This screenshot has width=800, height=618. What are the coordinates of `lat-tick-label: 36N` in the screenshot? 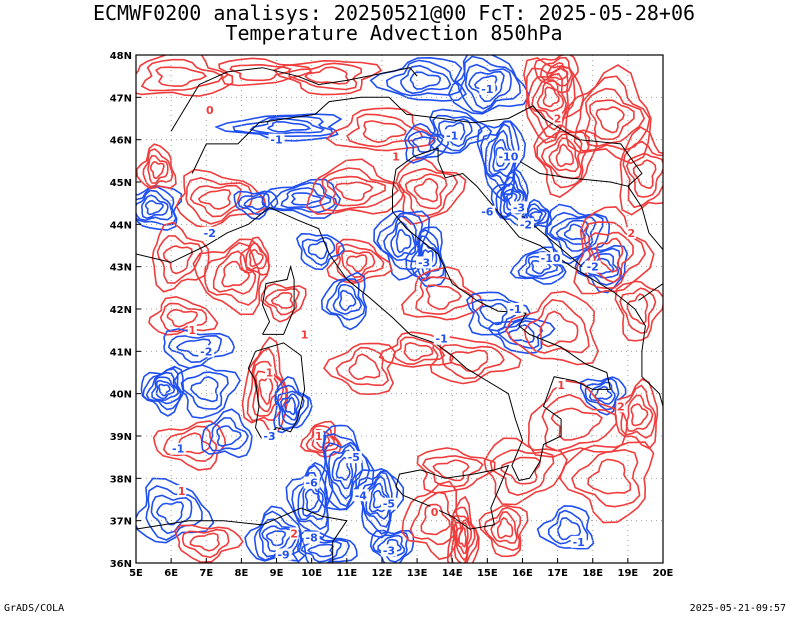 It's located at (121, 564).